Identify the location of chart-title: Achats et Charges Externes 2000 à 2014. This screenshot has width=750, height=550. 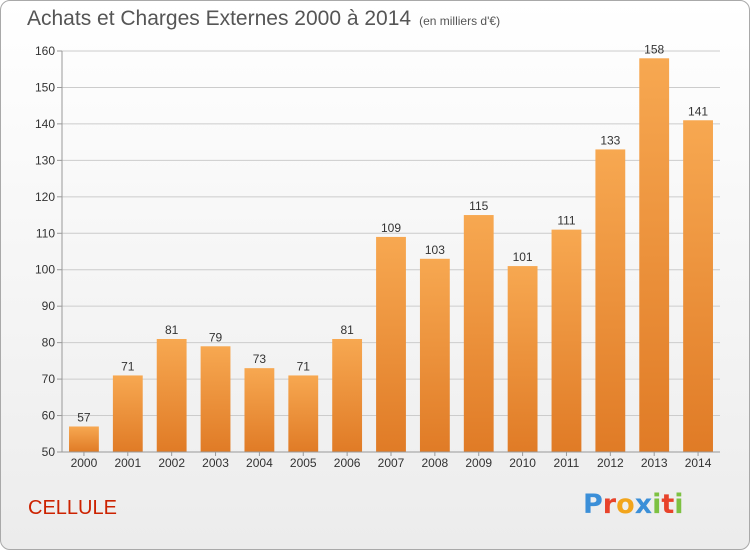
(219, 18).